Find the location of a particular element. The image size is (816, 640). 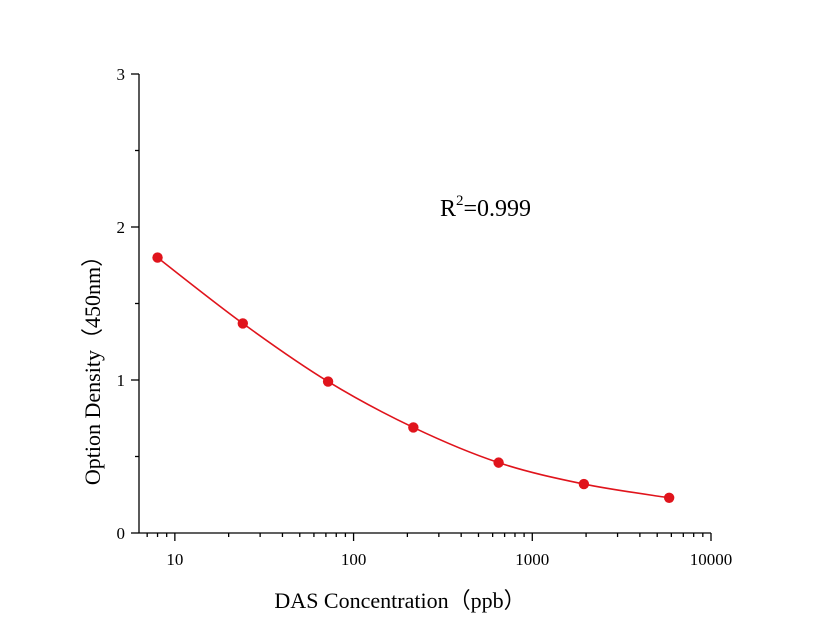

r-squared-value: =0.999 is located at coordinates (498, 209).